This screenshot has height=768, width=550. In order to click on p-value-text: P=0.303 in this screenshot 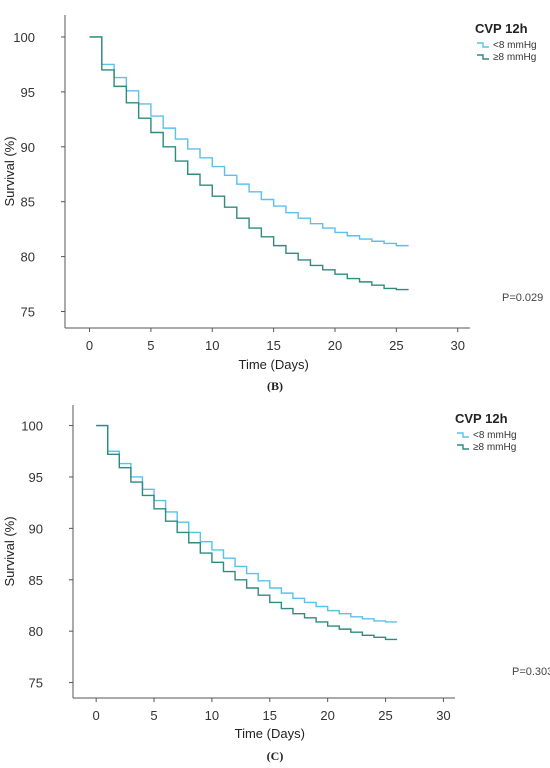, I will do `click(531, 672)`.